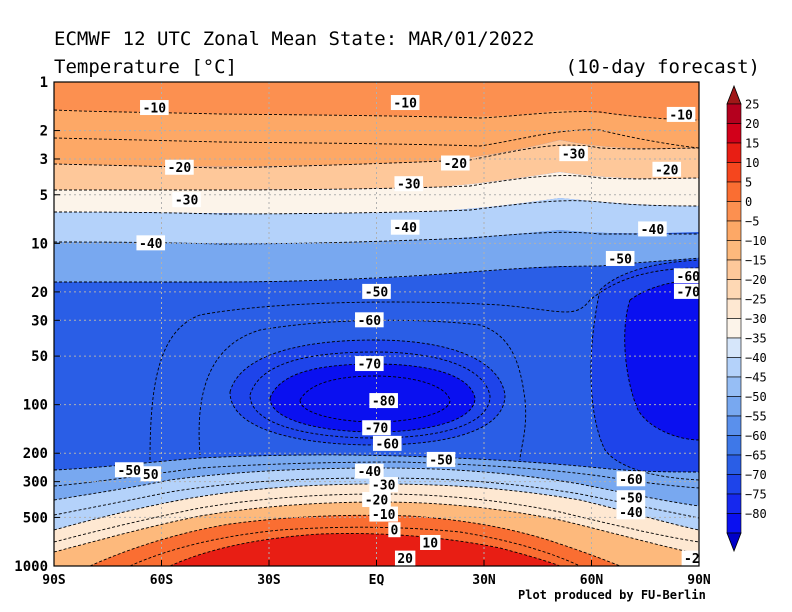 This screenshot has width=792, height=612. I want to click on y-tick-label: 3, so click(44, 160).